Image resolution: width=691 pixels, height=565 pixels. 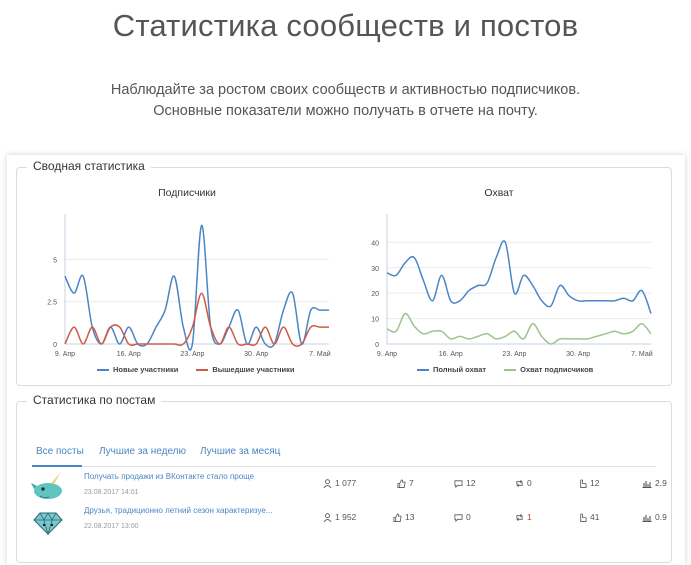 I want to click on likes-stat: 13, so click(x=403, y=517).